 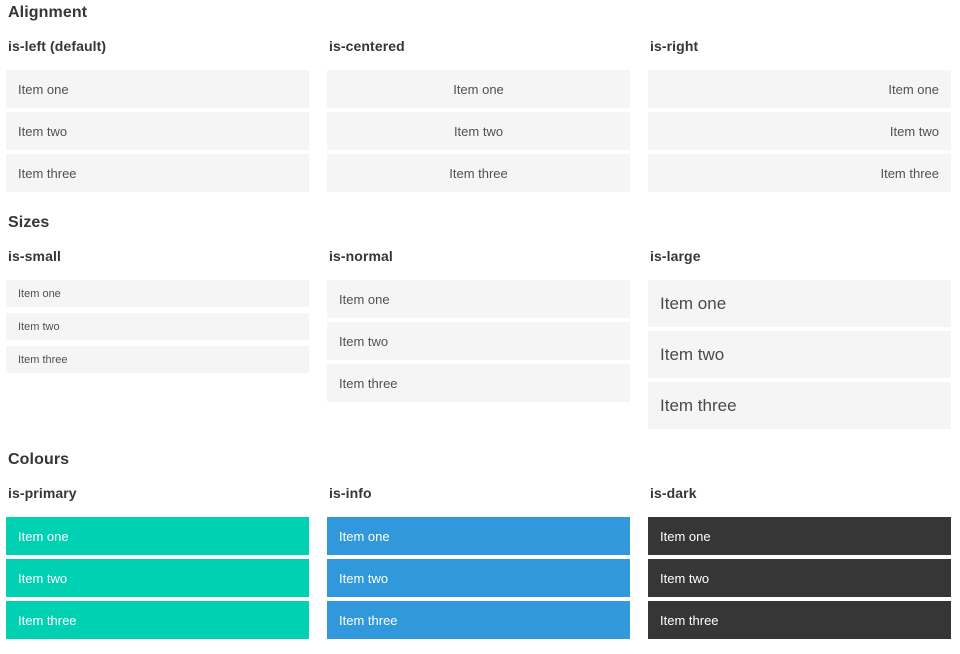 I want to click on section-title: Sizes, so click(x=29, y=222).